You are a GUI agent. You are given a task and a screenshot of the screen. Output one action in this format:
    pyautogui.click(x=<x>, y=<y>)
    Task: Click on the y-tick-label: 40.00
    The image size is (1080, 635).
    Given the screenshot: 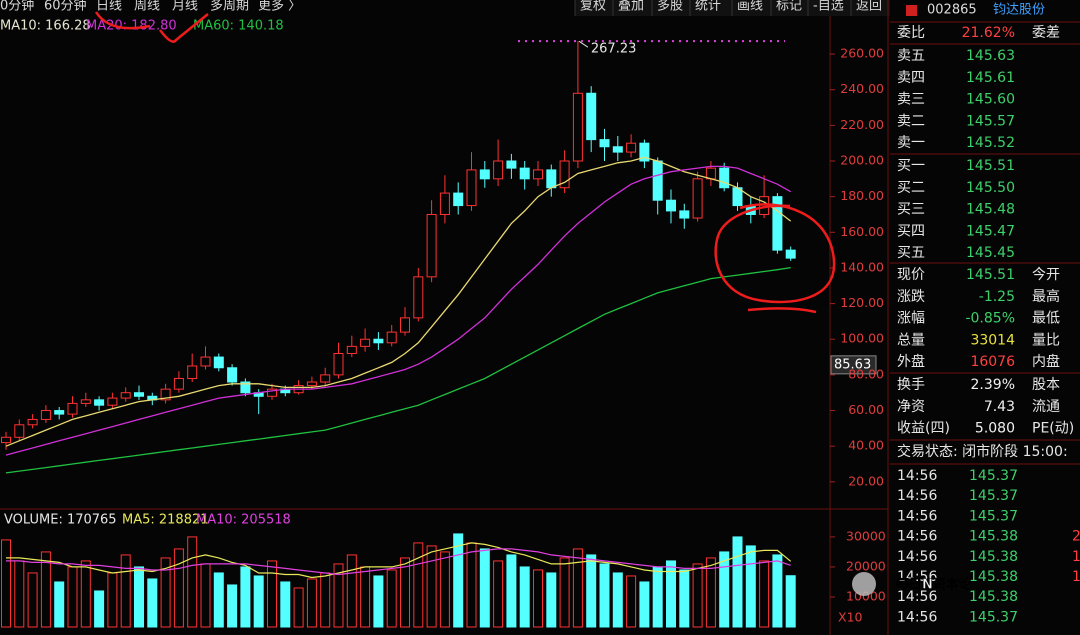 What is the action you would take?
    pyautogui.click(x=866, y=445)
    